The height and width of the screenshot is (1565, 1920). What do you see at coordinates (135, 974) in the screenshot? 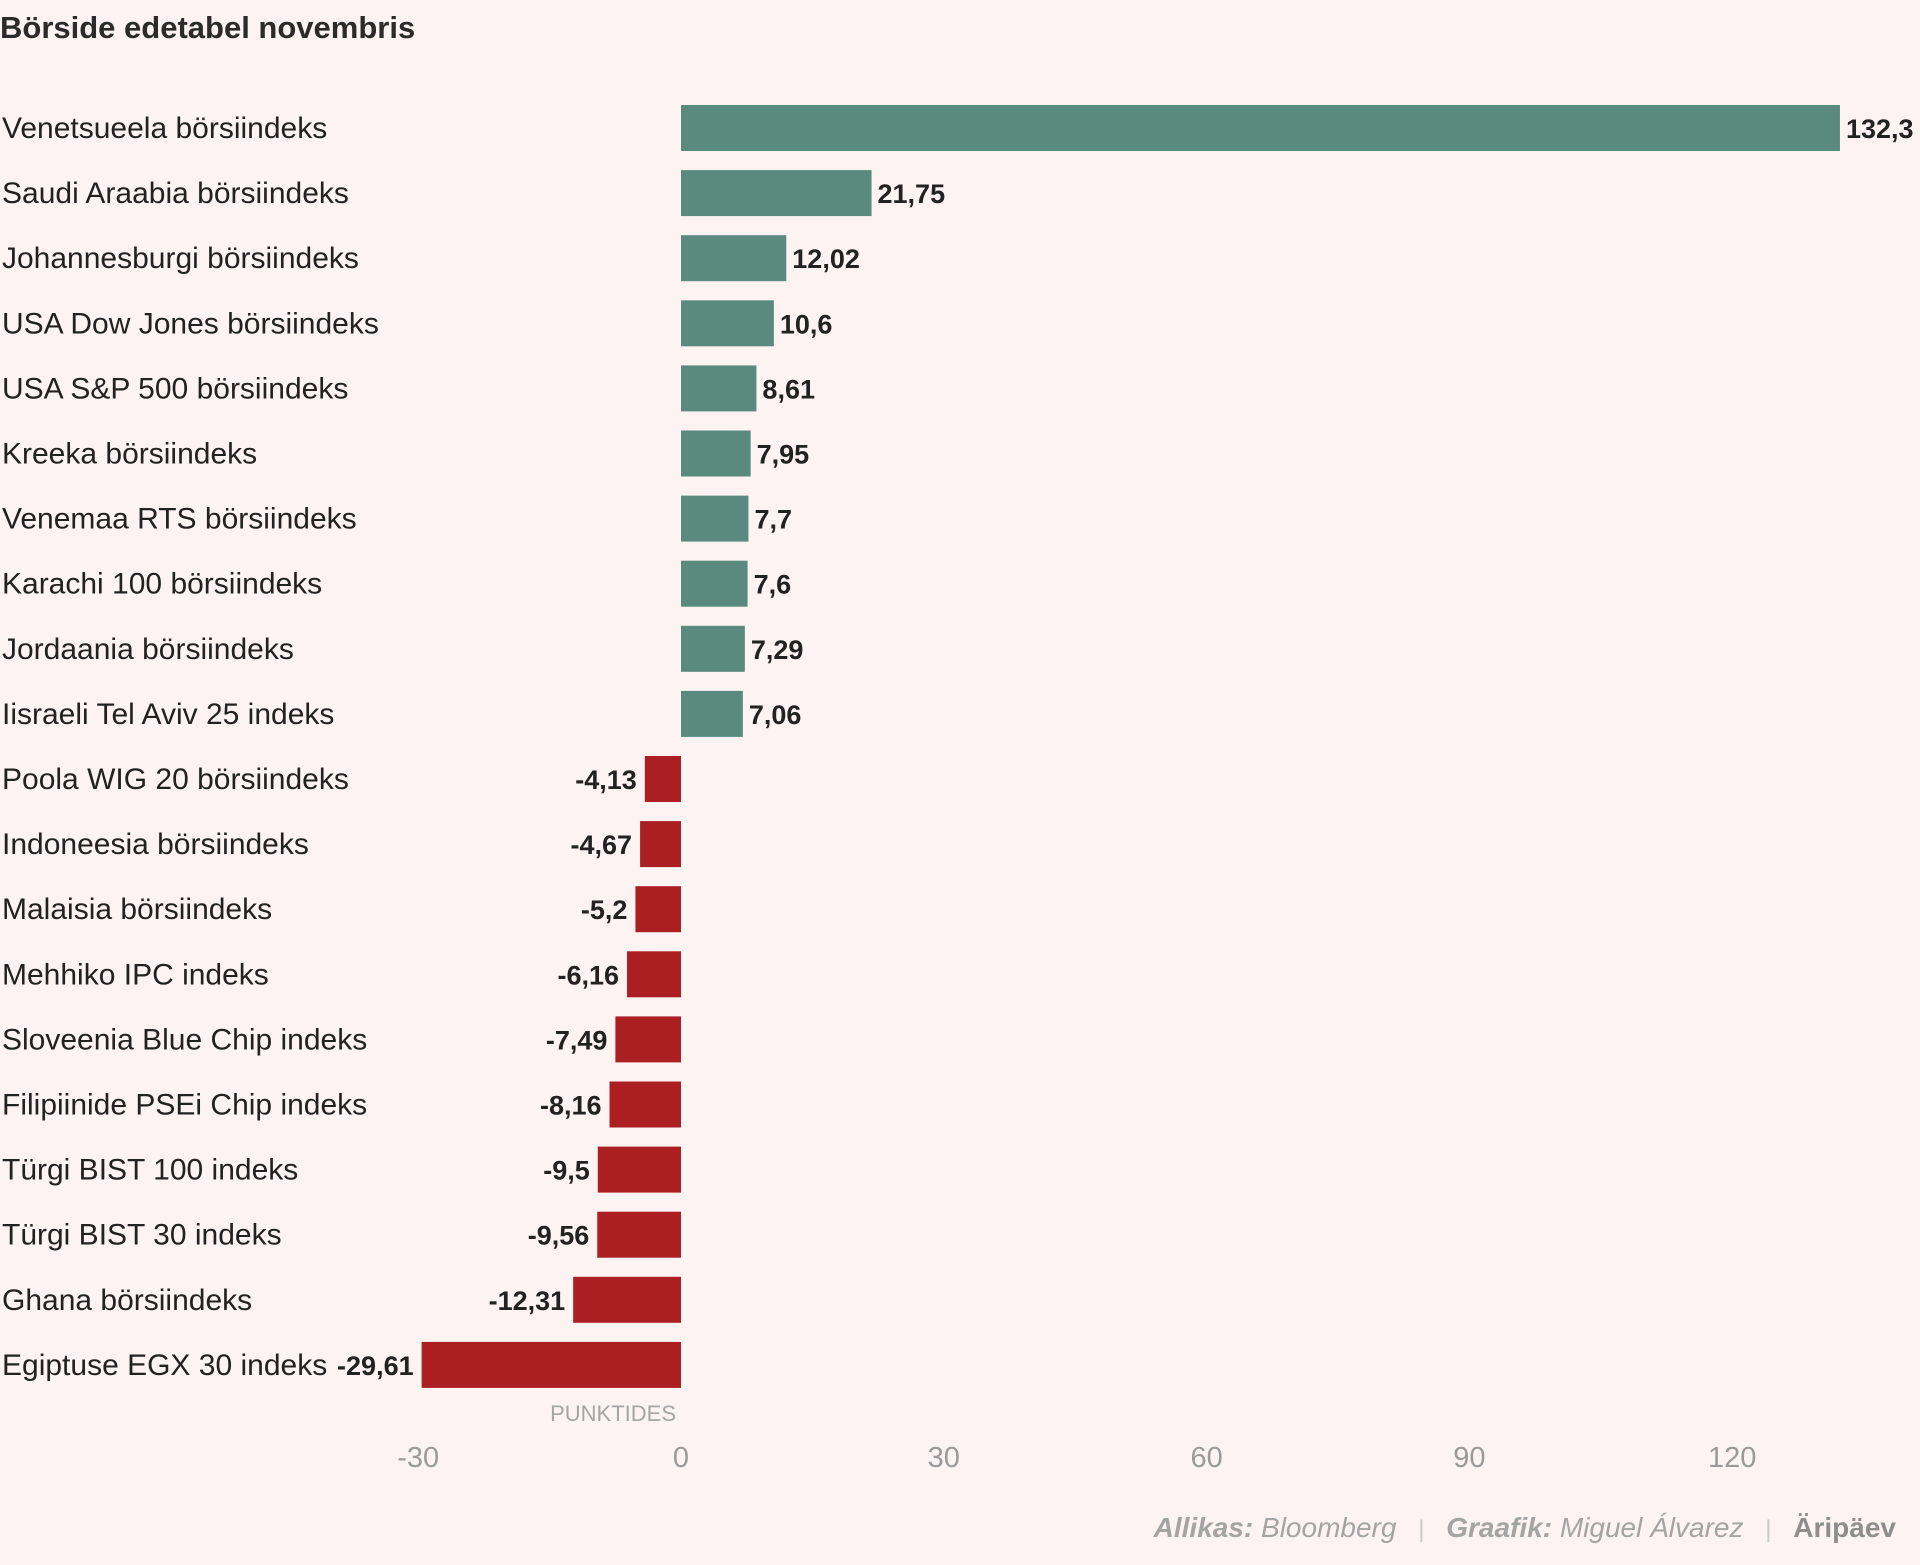
I see `category-label: Mehhiko IPC indeks` at bounding box center [135, 974].